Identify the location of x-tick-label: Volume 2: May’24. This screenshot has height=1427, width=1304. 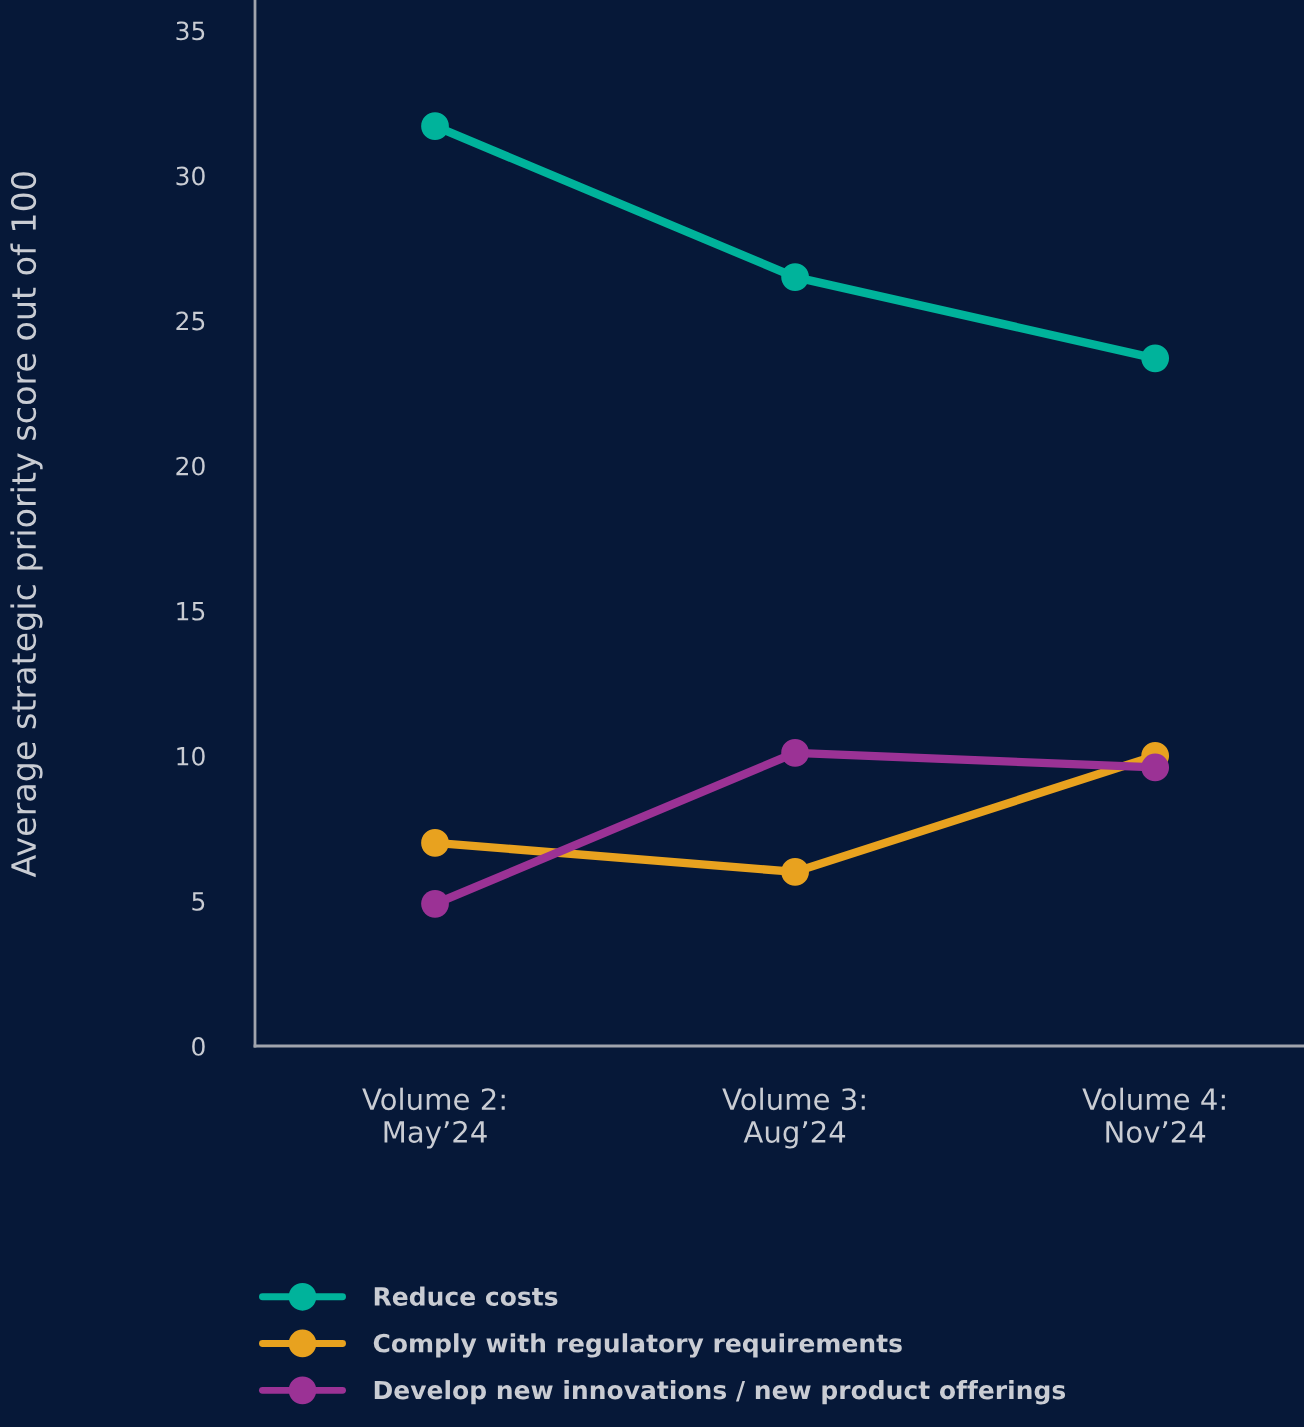
(433, 1118).